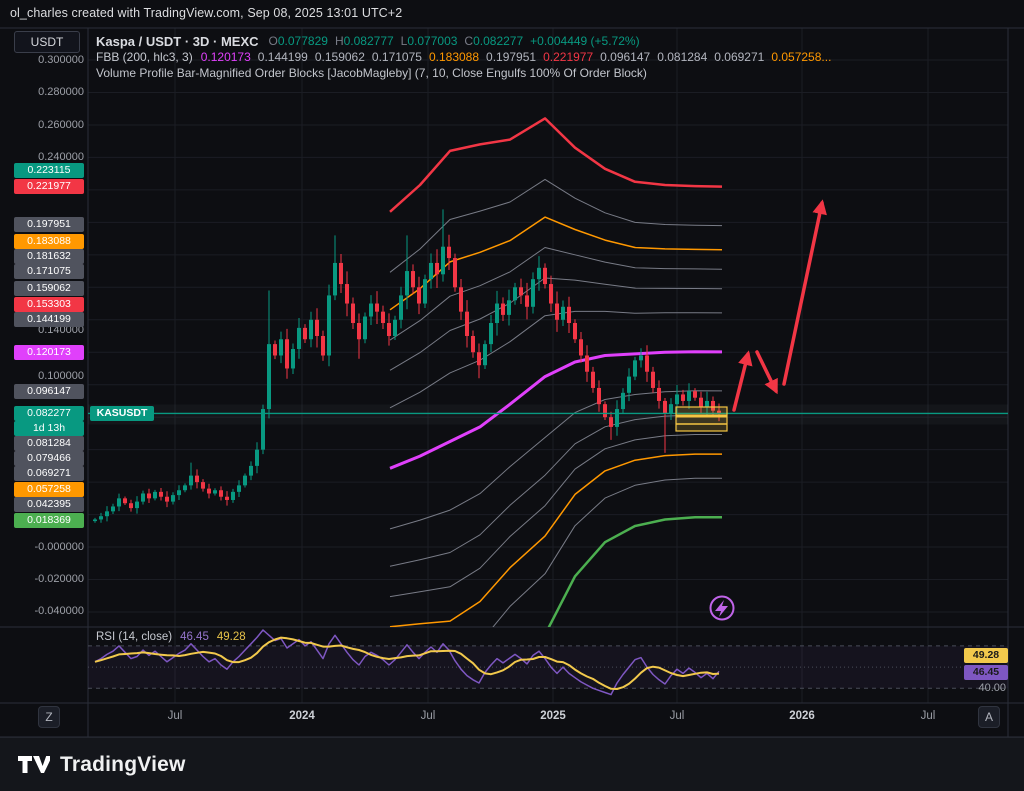 The width and height of the screenshot is (1024, 791). What do you see at coordinates (61, 330) in the screenshot?
I see `price-scale-label: 0.140000` at bounding box center [61, 330].